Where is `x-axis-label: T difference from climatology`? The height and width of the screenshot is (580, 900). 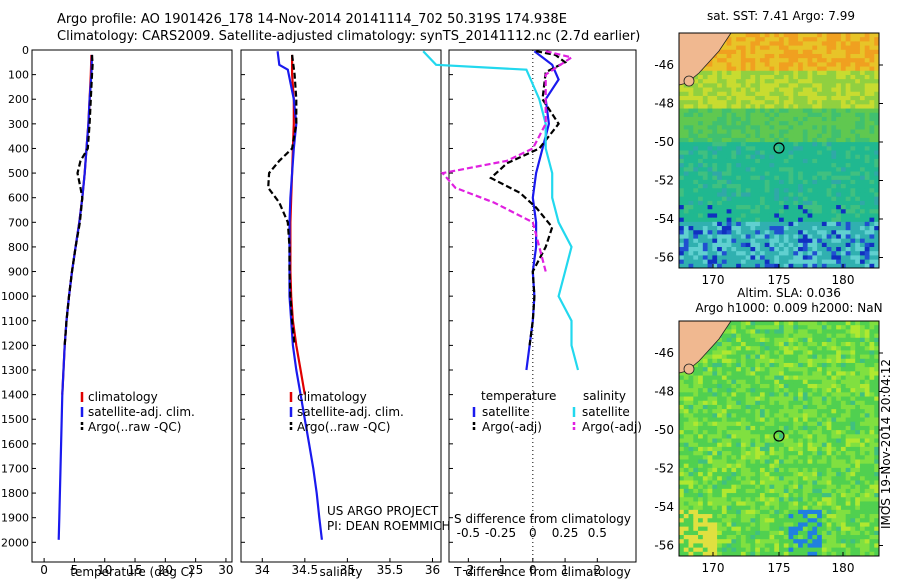 x-axis-label: T difference from climatology is located at coordinates (542, 572).